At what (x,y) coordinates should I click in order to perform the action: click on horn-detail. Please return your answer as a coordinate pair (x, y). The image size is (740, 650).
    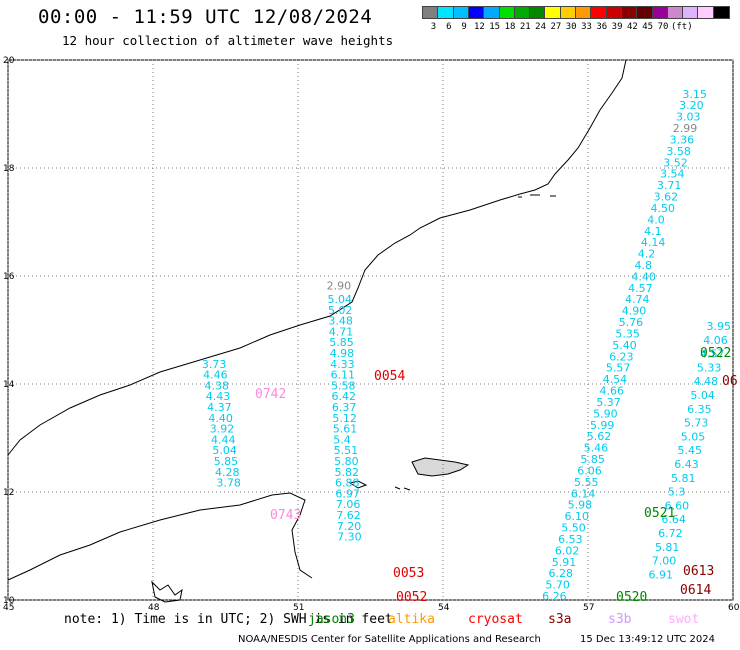
    Looking at the image, I should click on (167, 591).